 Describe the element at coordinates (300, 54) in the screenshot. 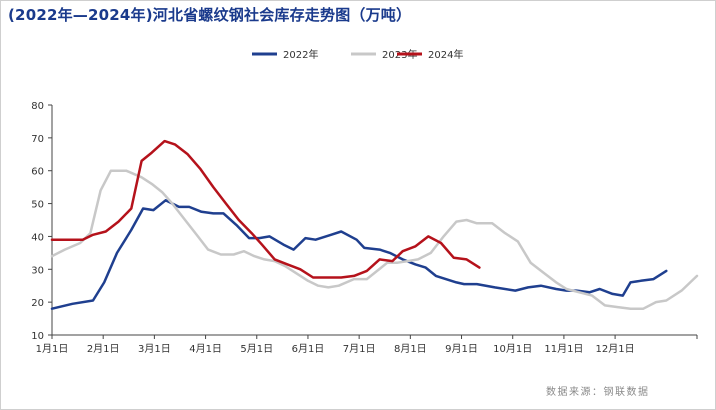

I see `legend-label: 2022年` at that location.